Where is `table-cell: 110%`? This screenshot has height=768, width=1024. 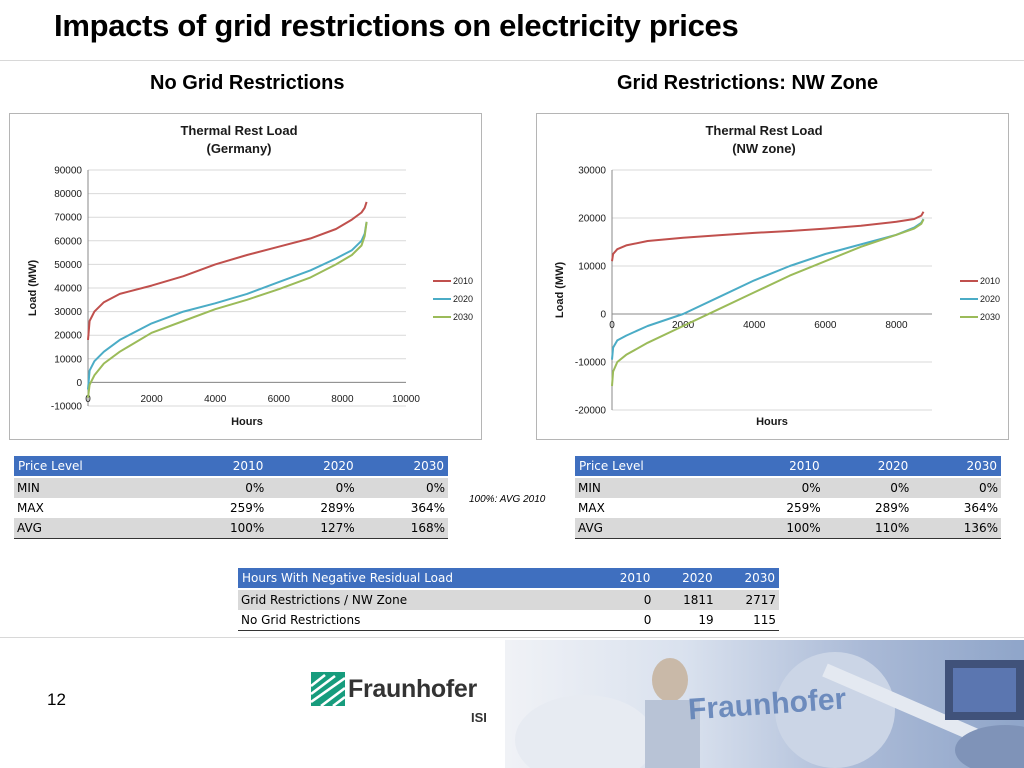 table-cell: 110% is located at coordinates (868, 528).